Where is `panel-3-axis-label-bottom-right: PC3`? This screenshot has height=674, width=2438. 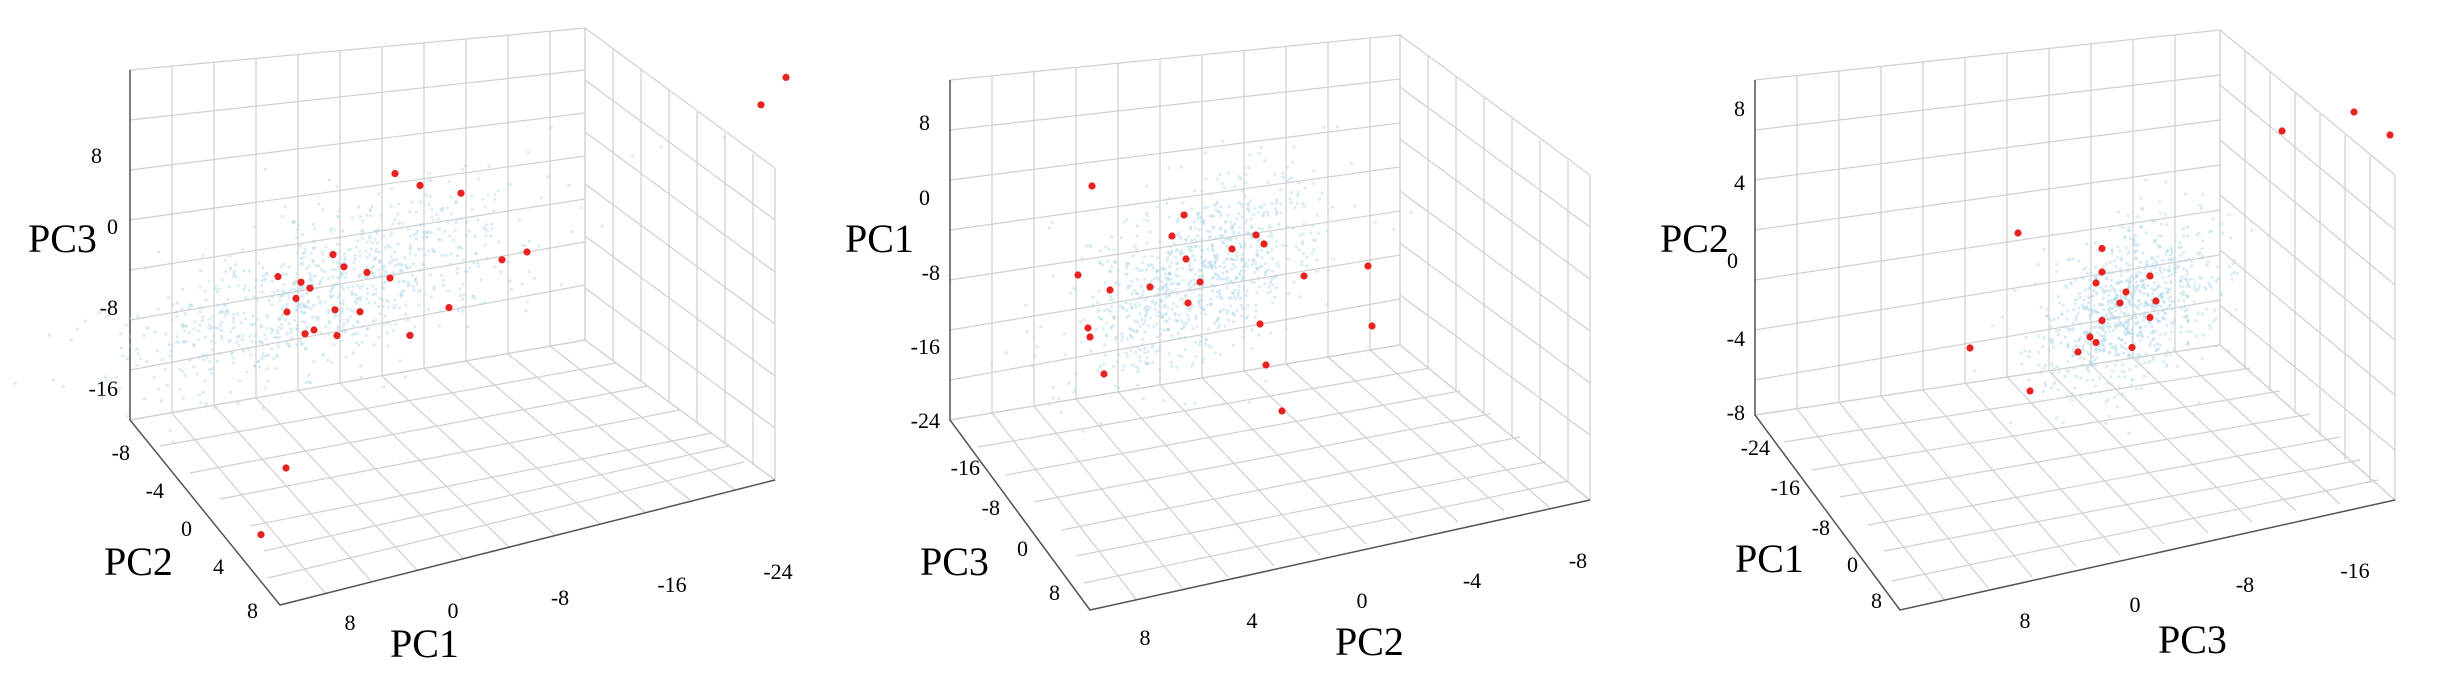 panel-3-axis-label-bottom-right: PC3 is located at coordinates (2192, 639).